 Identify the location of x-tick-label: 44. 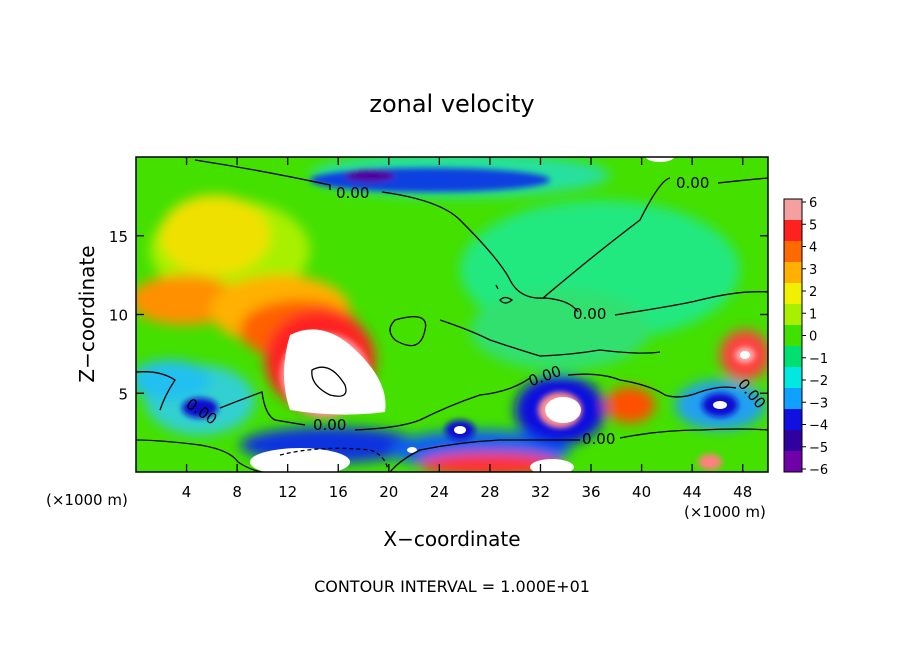
(692, 492).